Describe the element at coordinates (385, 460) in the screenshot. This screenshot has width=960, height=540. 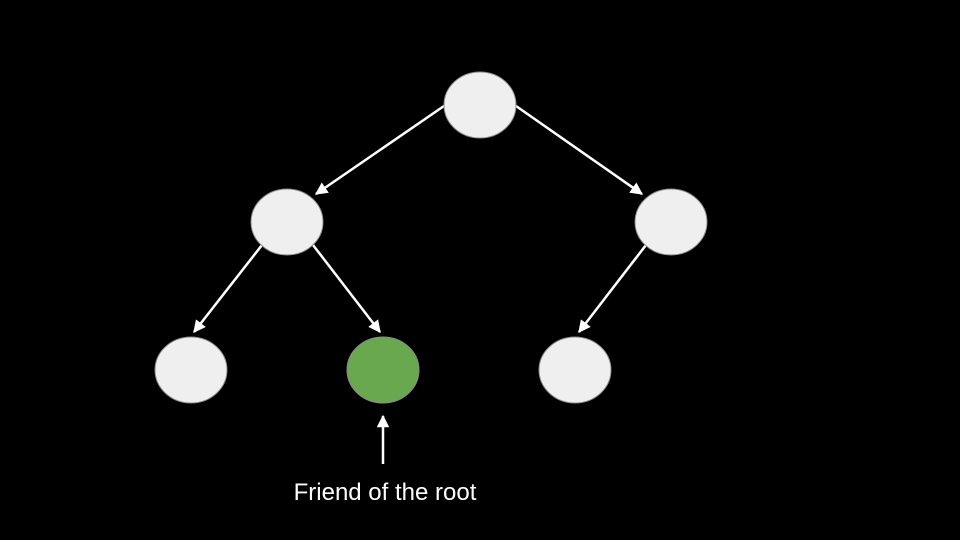
I see `annotation: Friend of the root` at that location.